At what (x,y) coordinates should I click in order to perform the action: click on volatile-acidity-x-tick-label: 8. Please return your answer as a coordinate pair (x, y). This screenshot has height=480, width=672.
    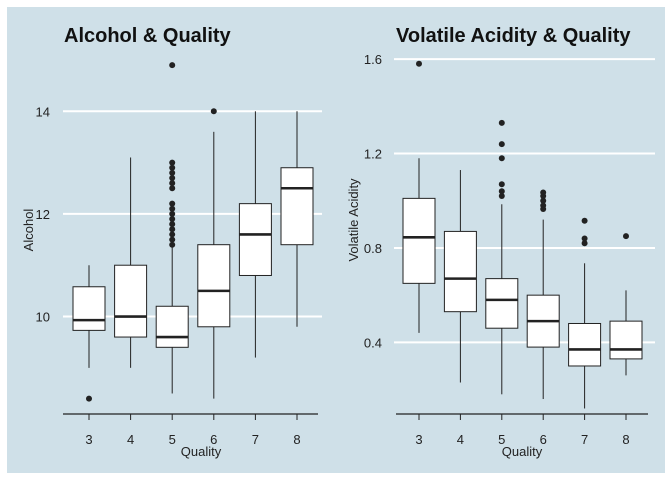
    Looking at the image, I should click on (625, 439).